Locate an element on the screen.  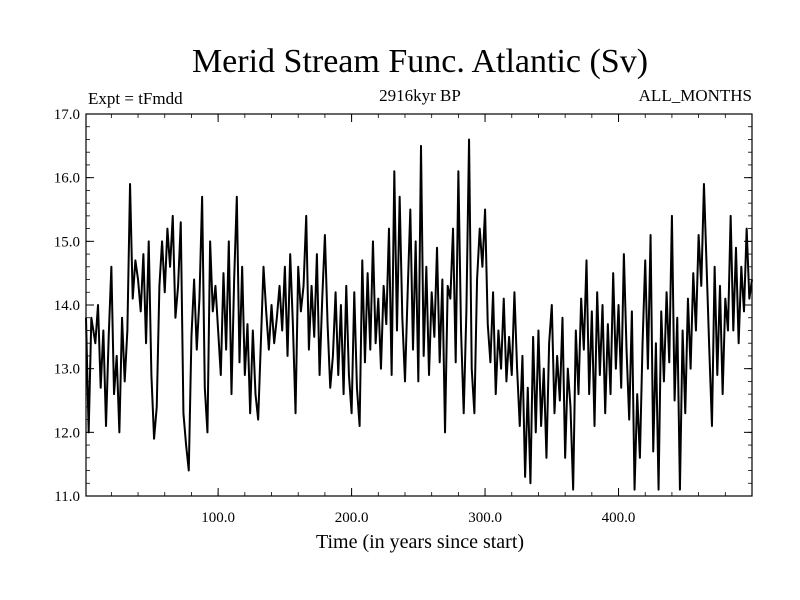
y-tick-label: 11.0 is located at coordinates (67, 497).